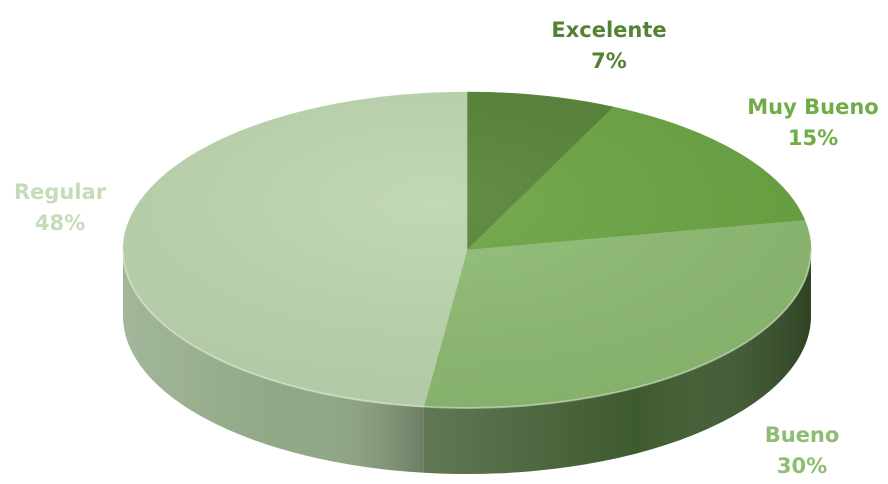 Image resolution: width=888 pixels, height=484 pixels. I want to click on slice-label-muy-bueno: Muy Bueno 15%, so click(812, 123).